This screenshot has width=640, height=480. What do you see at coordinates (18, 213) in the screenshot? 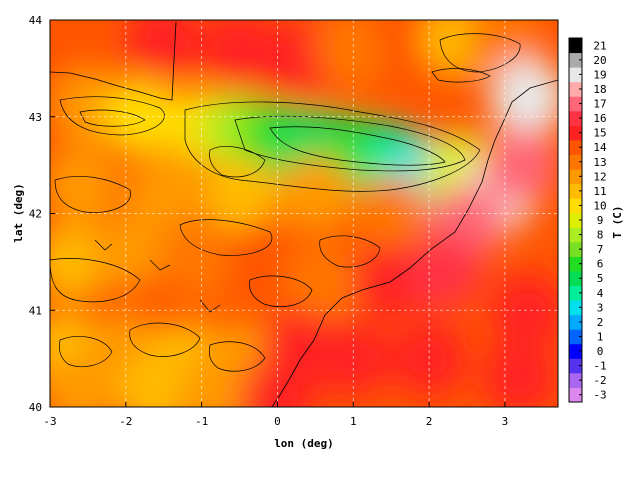
I see `y-axis-label: lat (deg)` at bounding box center [18, 213].